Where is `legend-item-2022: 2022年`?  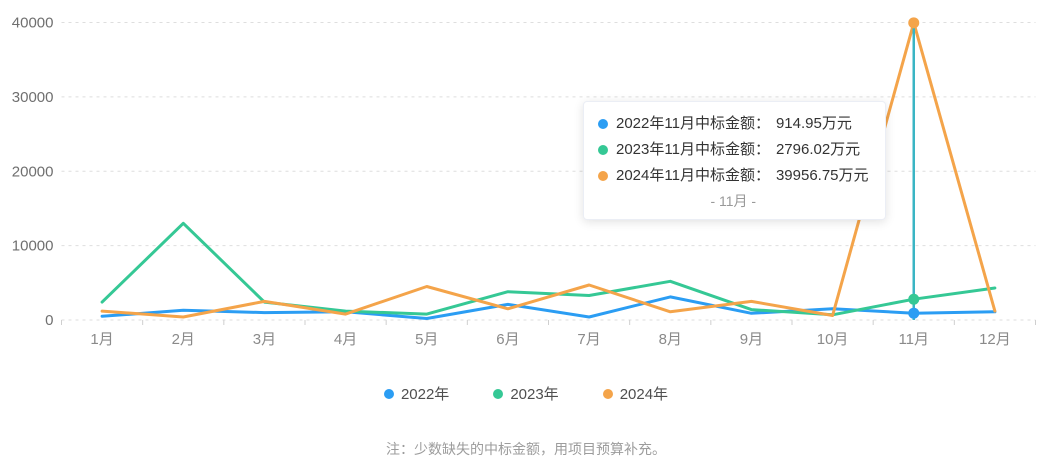
legend-item-2022: 2022年 is located at coordinates (416, 393).